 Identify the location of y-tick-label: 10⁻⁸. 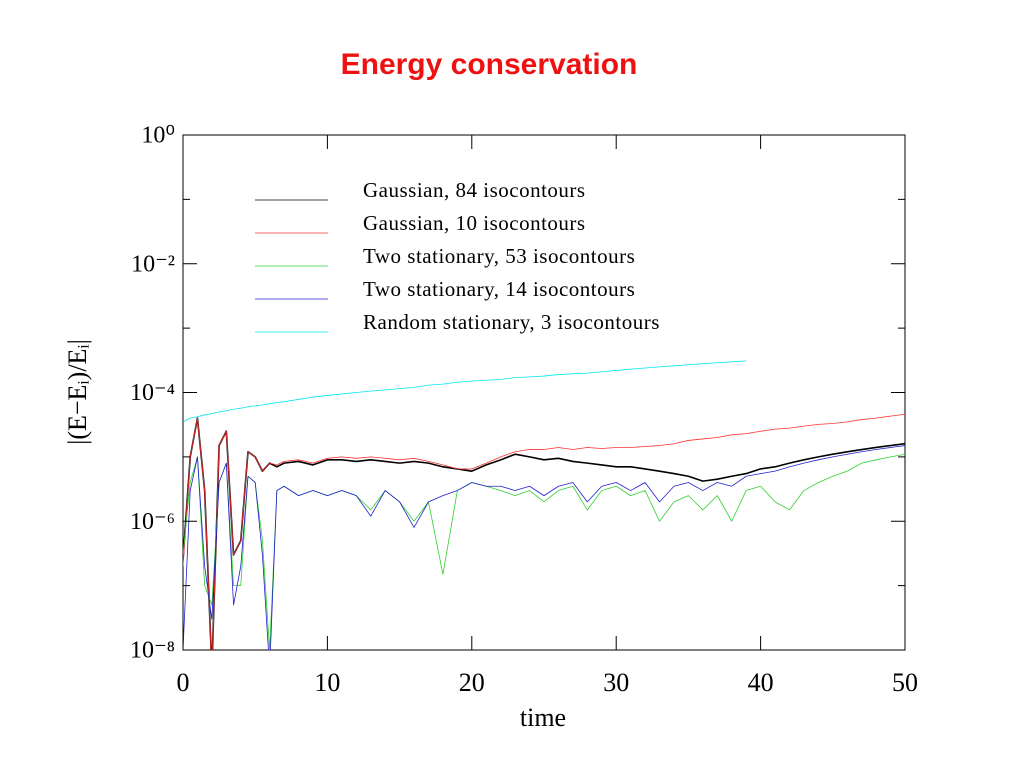
(152, 651).